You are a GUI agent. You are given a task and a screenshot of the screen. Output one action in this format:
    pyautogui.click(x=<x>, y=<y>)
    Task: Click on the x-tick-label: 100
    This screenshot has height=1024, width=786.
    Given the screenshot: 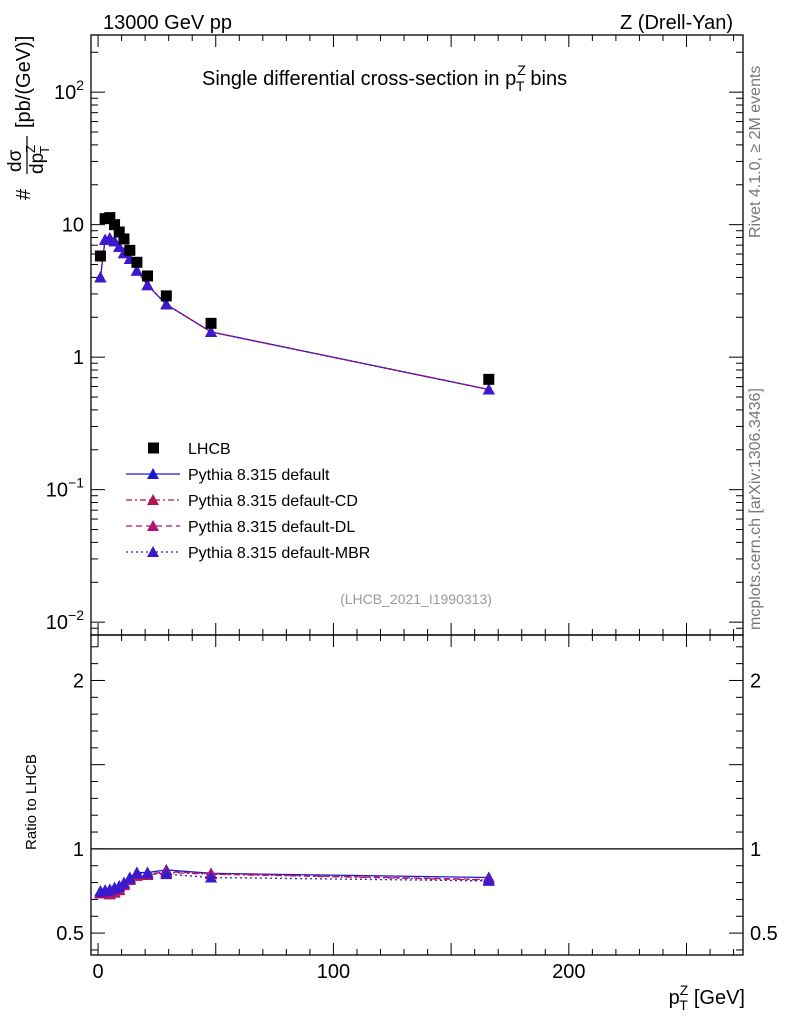 What is the action you would take?
    pyautogui.click(x=333, y=972)
    